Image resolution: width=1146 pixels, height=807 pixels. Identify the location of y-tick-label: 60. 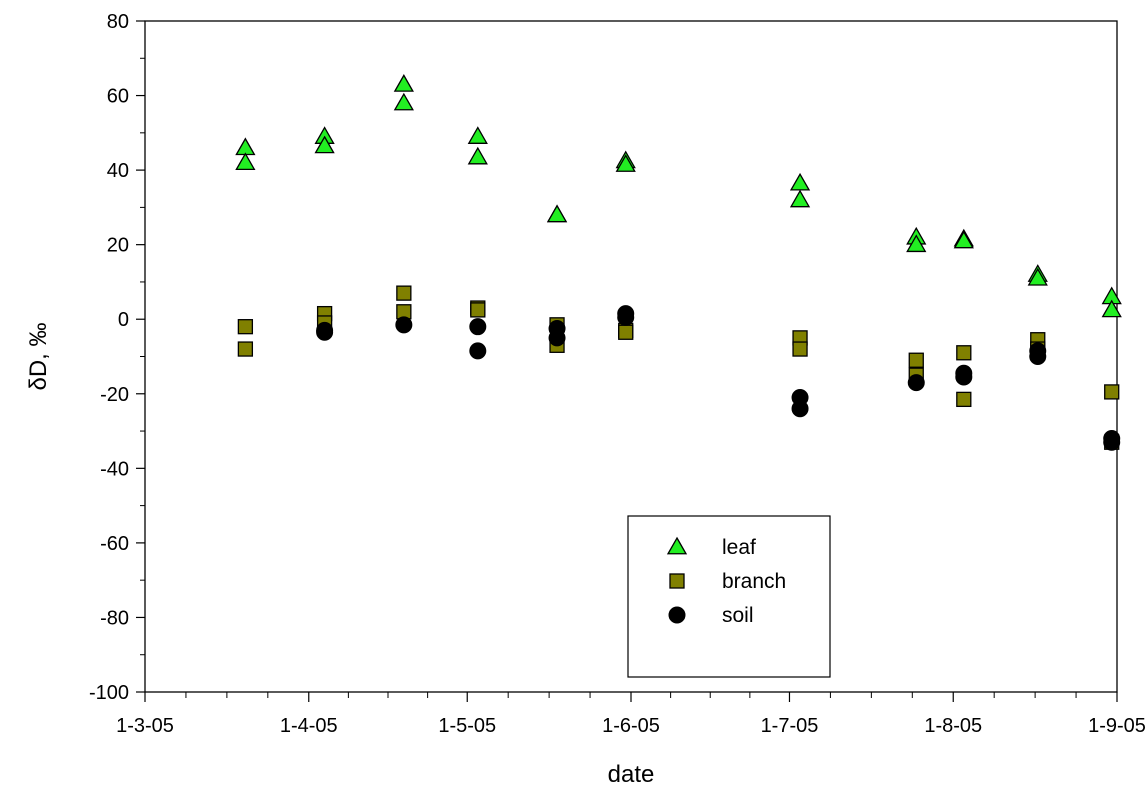
(118, 97).